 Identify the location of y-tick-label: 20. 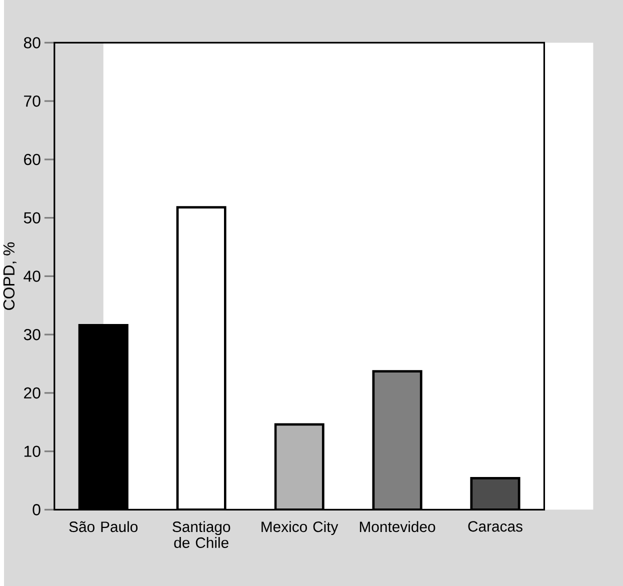
(32, 392).